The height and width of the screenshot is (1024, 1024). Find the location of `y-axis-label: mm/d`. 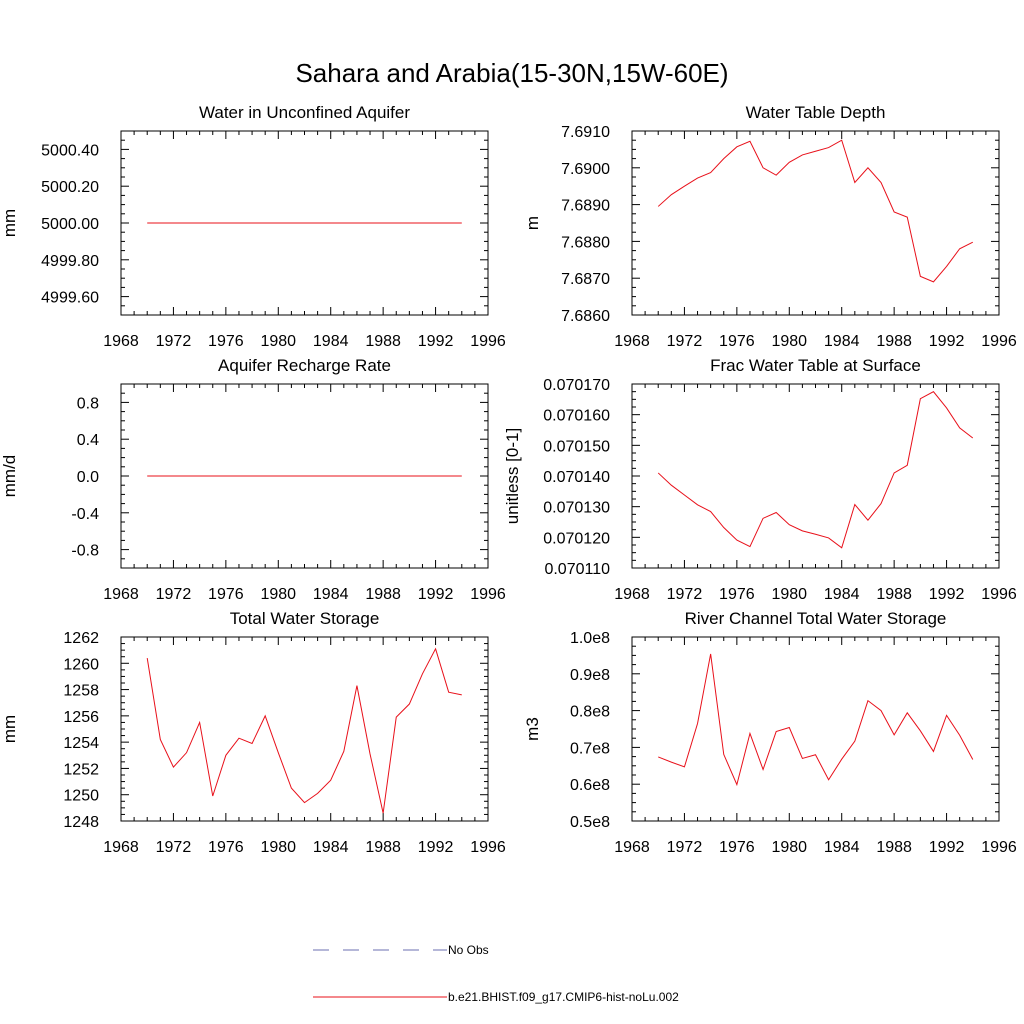

y-axis-label: mm/d is located at coordinates (9, 476).